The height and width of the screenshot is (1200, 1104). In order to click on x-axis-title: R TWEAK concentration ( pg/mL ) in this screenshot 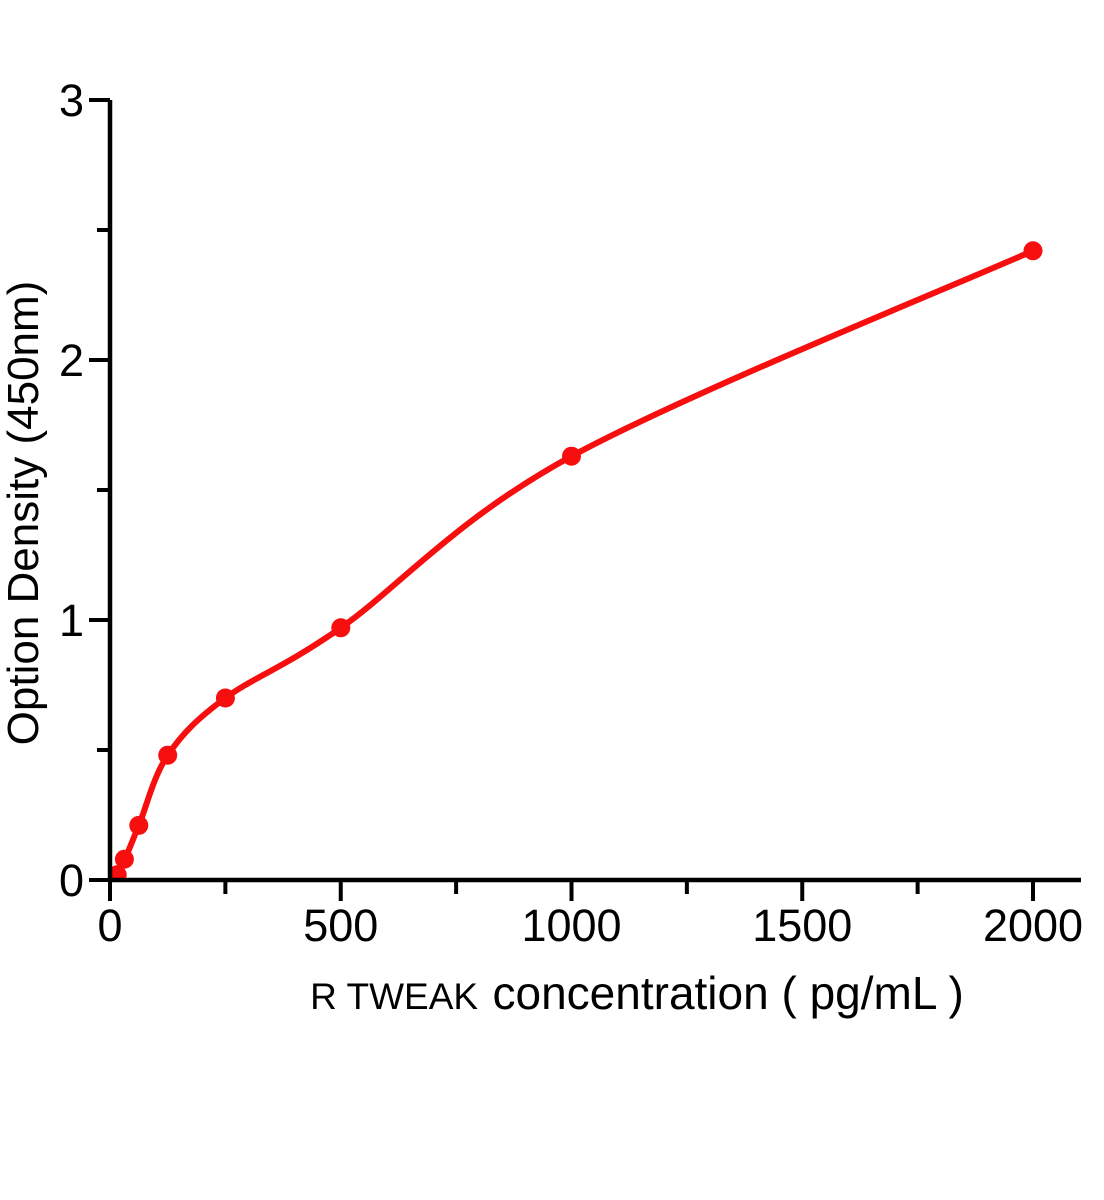, I will do `click(637, 993)`.